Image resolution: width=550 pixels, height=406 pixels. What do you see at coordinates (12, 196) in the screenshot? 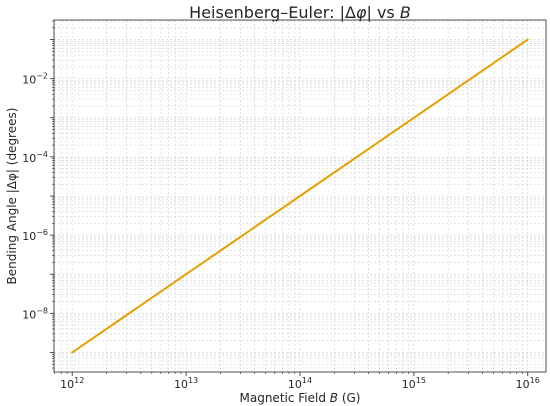
I see `y-axis-label: Bending Angle |Δφ| (degrees)` at bounding box center [12, 196].